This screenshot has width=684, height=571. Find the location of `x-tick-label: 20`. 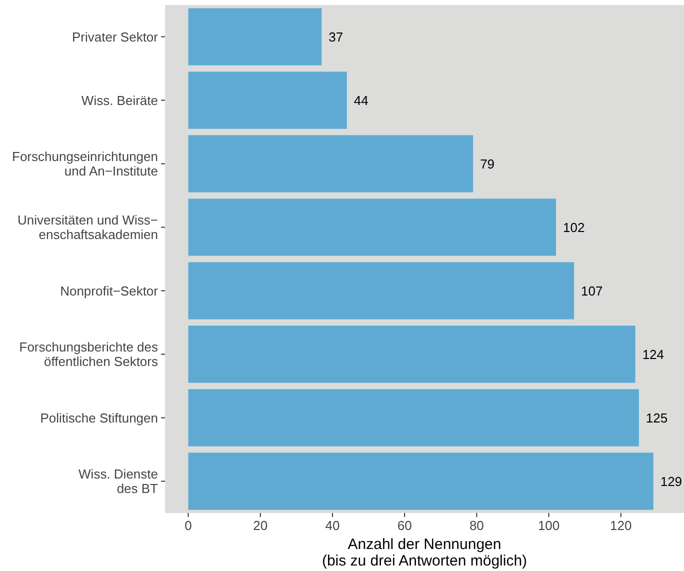

x-tick-label: 20 is located at coordinates (260, 525).